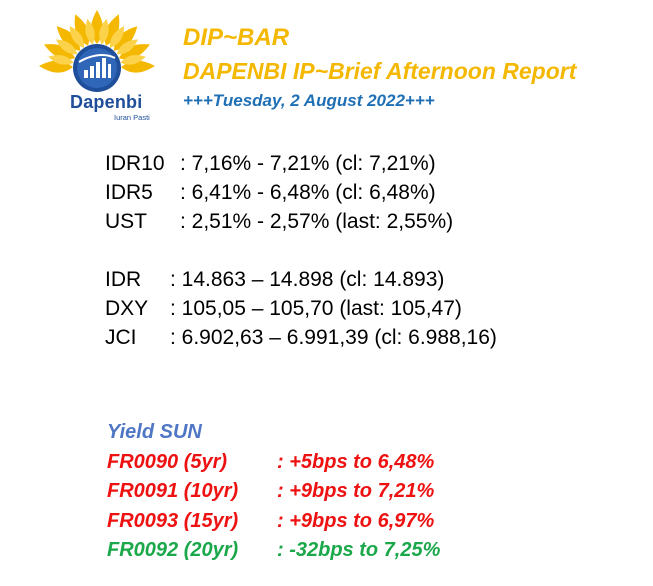  Describe the element at coordinates (356, 520) in the screenshot. I see `bond-change: : +9bps to 6,97%` at that location.